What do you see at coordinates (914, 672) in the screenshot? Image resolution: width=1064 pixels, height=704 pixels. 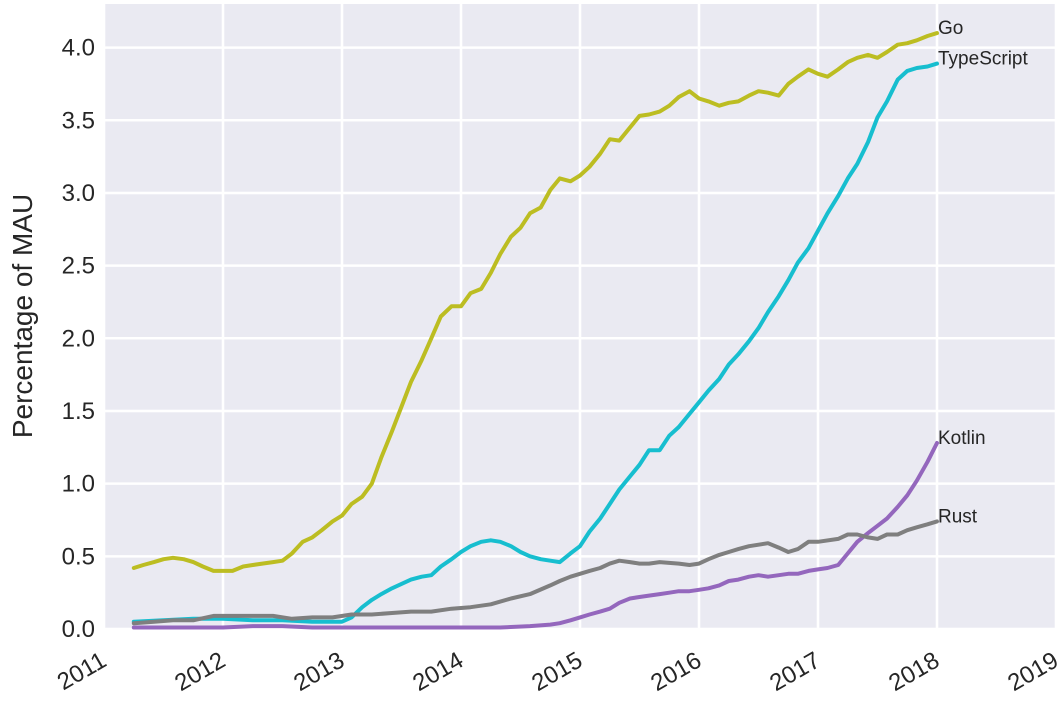 I see `x-tick-label: 2018` at bounding box center [914, 672].